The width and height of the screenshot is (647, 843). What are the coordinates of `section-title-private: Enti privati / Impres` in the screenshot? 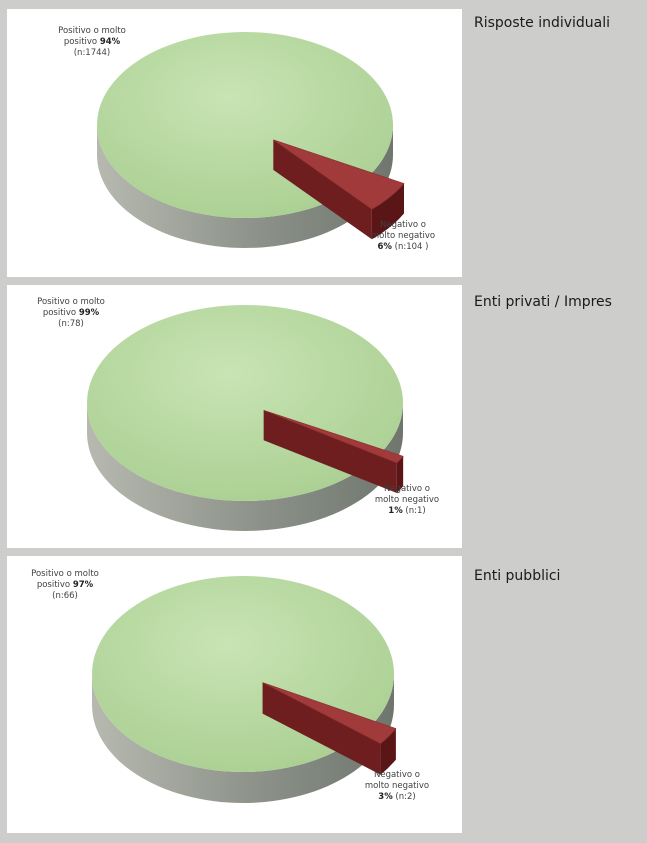 It's located at (543, 302).